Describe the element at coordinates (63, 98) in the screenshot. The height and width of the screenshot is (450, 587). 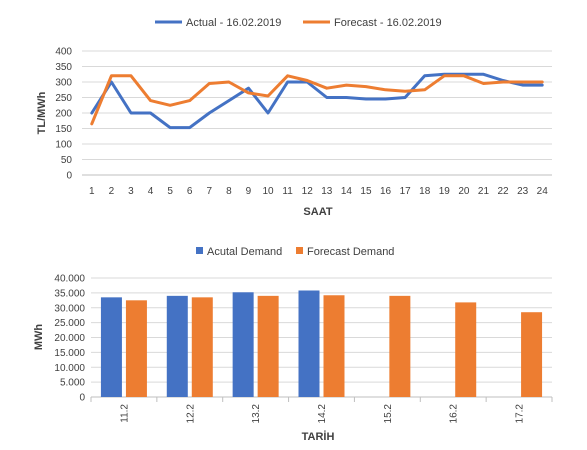
I see `y-tick-label: 250` at that location.